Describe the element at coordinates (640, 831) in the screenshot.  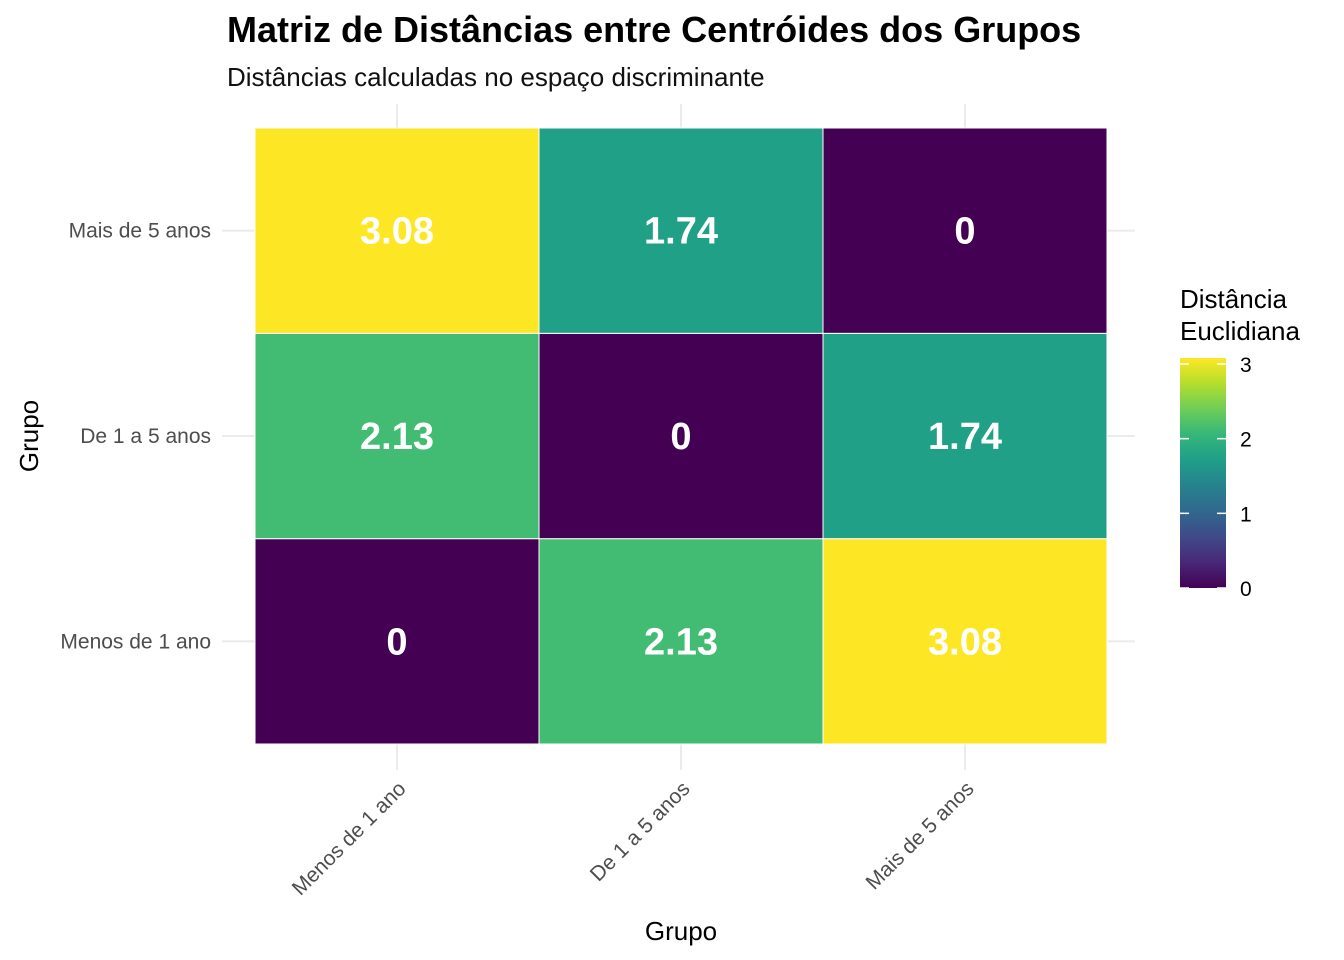
I see `x-tick-label: De 1 a 5 anos` at that location.